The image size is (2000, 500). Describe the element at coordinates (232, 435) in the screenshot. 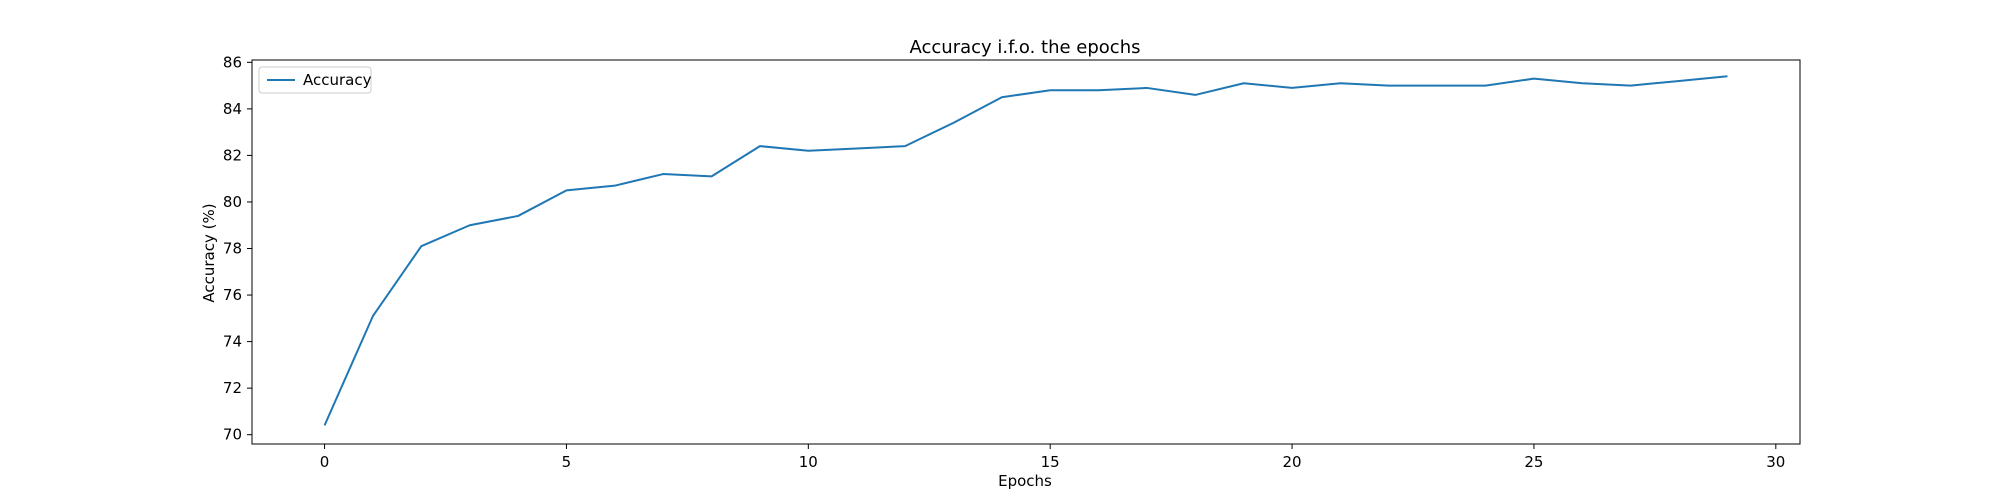

I see `y-tick-label: 70` at that location.